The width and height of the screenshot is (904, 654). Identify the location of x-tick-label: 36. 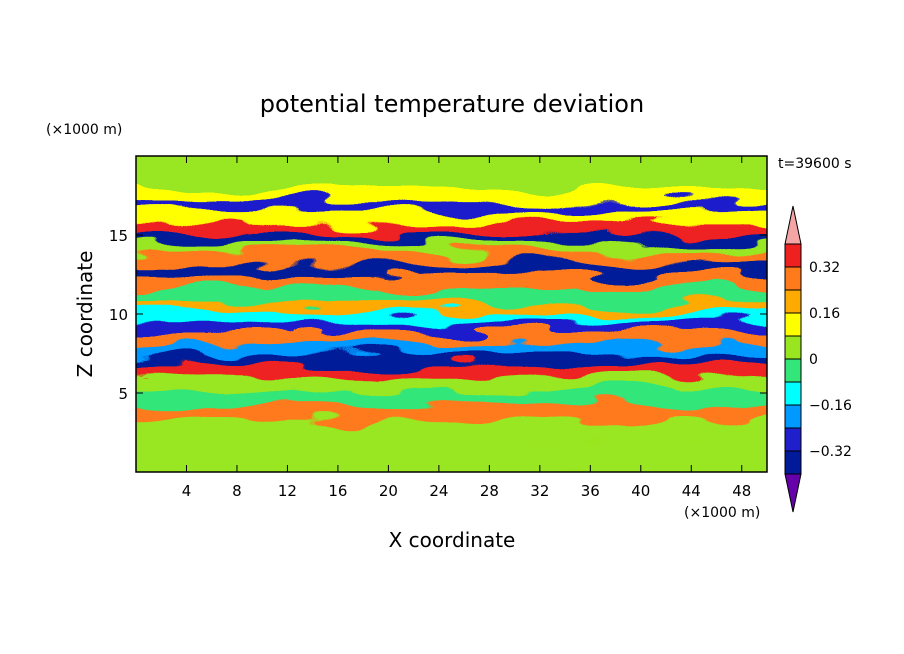
(590, 491).